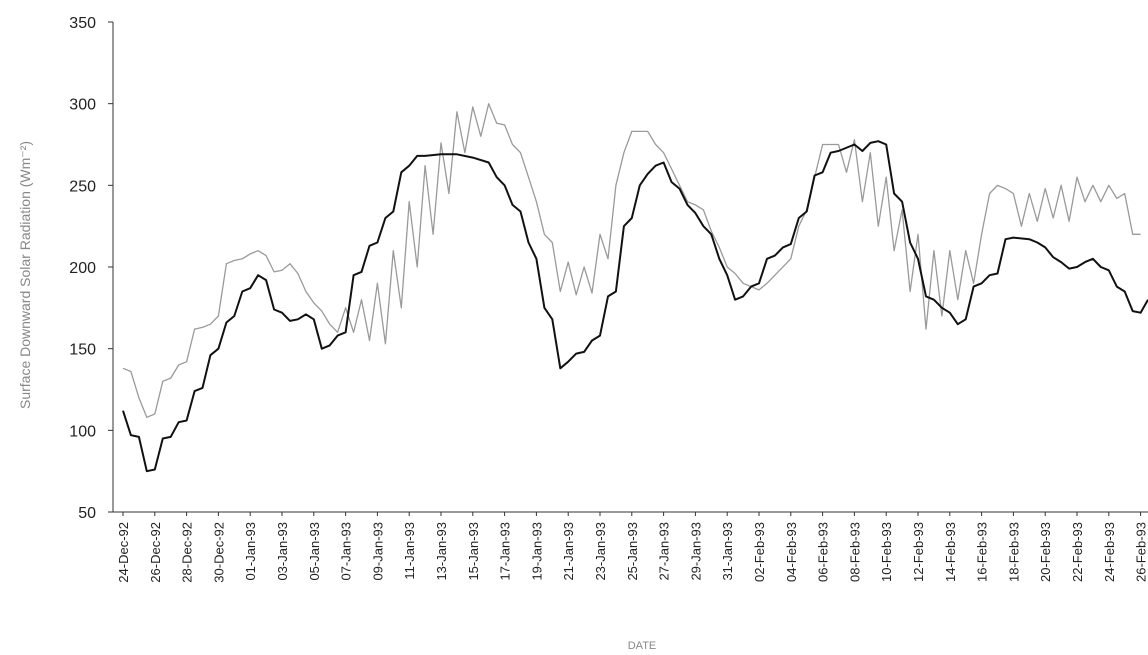 The image size is (1148, 655). Describe the element at coordinates (82, 105) in the screenshot. I see `y-tick-label: 300` at that location.